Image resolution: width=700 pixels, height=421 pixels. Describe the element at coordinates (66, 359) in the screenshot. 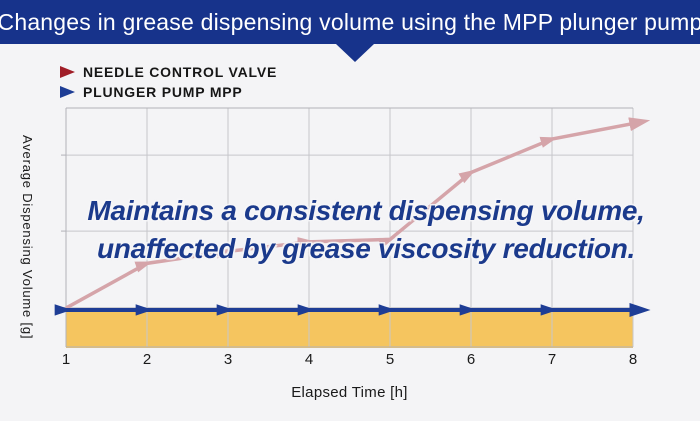

I see `x-tick-label: 1` at that location.